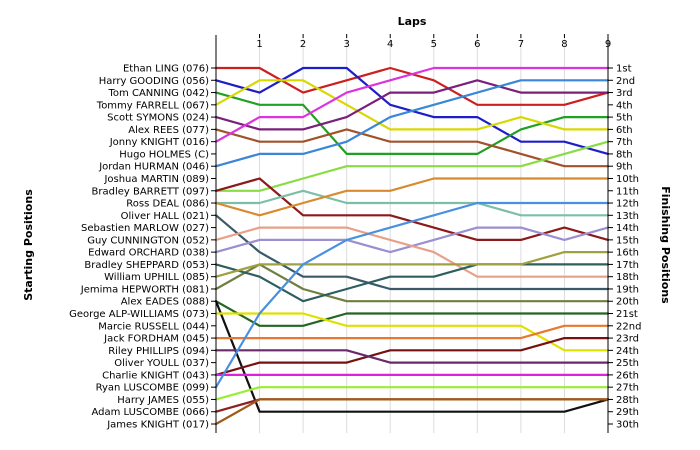 This screenshot has width=700, height=450. What do you see at coordinates (624, 93) in the screenshot?
I see `finishing-position-label: 3rd` at bounding box center [624, 93].